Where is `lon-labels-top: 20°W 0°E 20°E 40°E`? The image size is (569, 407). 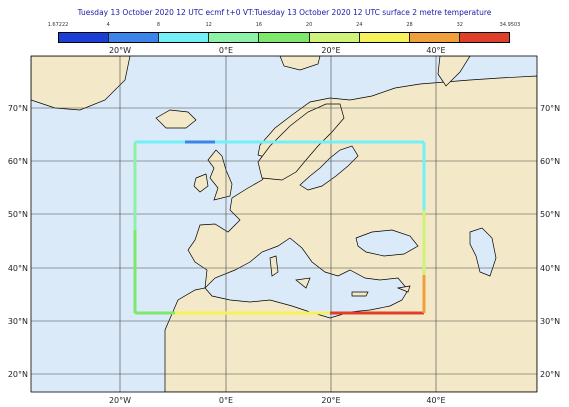 lon-labels-top: 20°W 0°E 20°E 40°E is located at coordinates (277, 50).